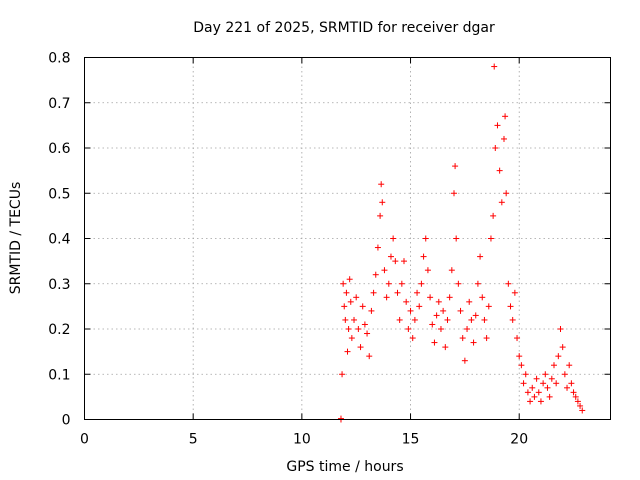 This screenshot has width=640, height=480. I want to click on y-tick-label: 0, so click(66, 421).